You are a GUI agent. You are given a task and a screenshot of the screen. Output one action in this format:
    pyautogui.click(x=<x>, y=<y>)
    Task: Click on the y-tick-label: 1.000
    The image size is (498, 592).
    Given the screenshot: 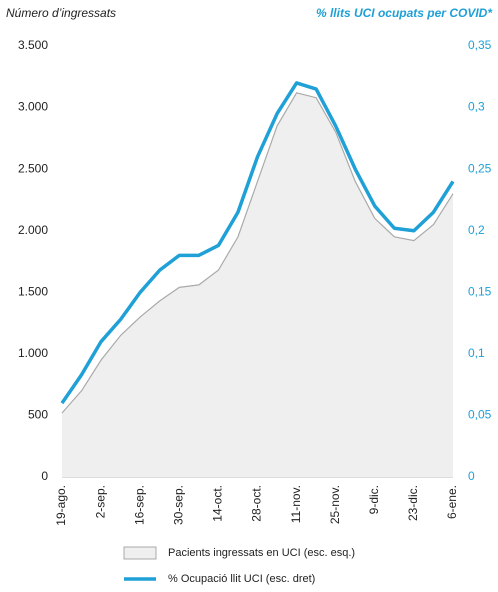 What is the action you would take?
    pyautogui.click(x=33, y=353)
    